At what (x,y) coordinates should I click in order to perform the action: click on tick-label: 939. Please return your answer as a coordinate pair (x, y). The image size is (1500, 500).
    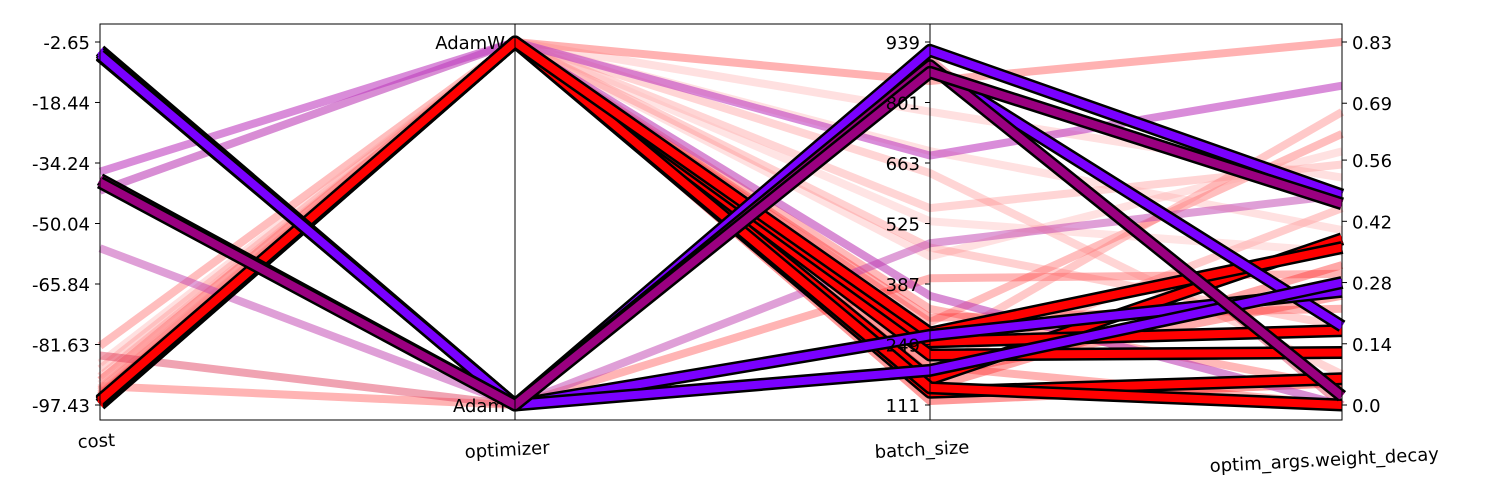
    Looking at the image, I should click on (903, 43).